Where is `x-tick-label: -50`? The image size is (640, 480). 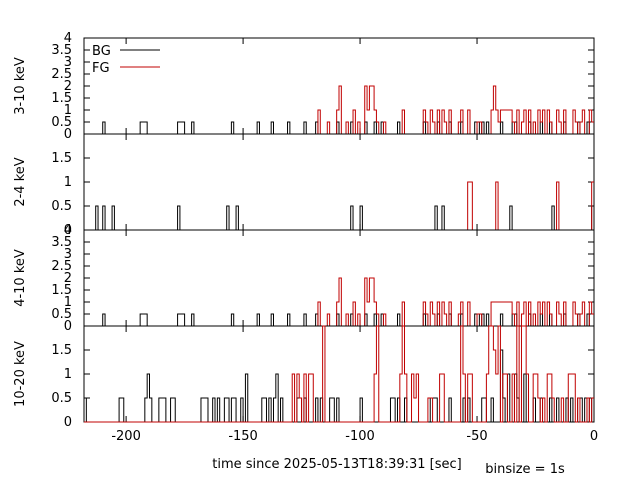
x-tick-label: -50 is located at coordinates (476, 436).